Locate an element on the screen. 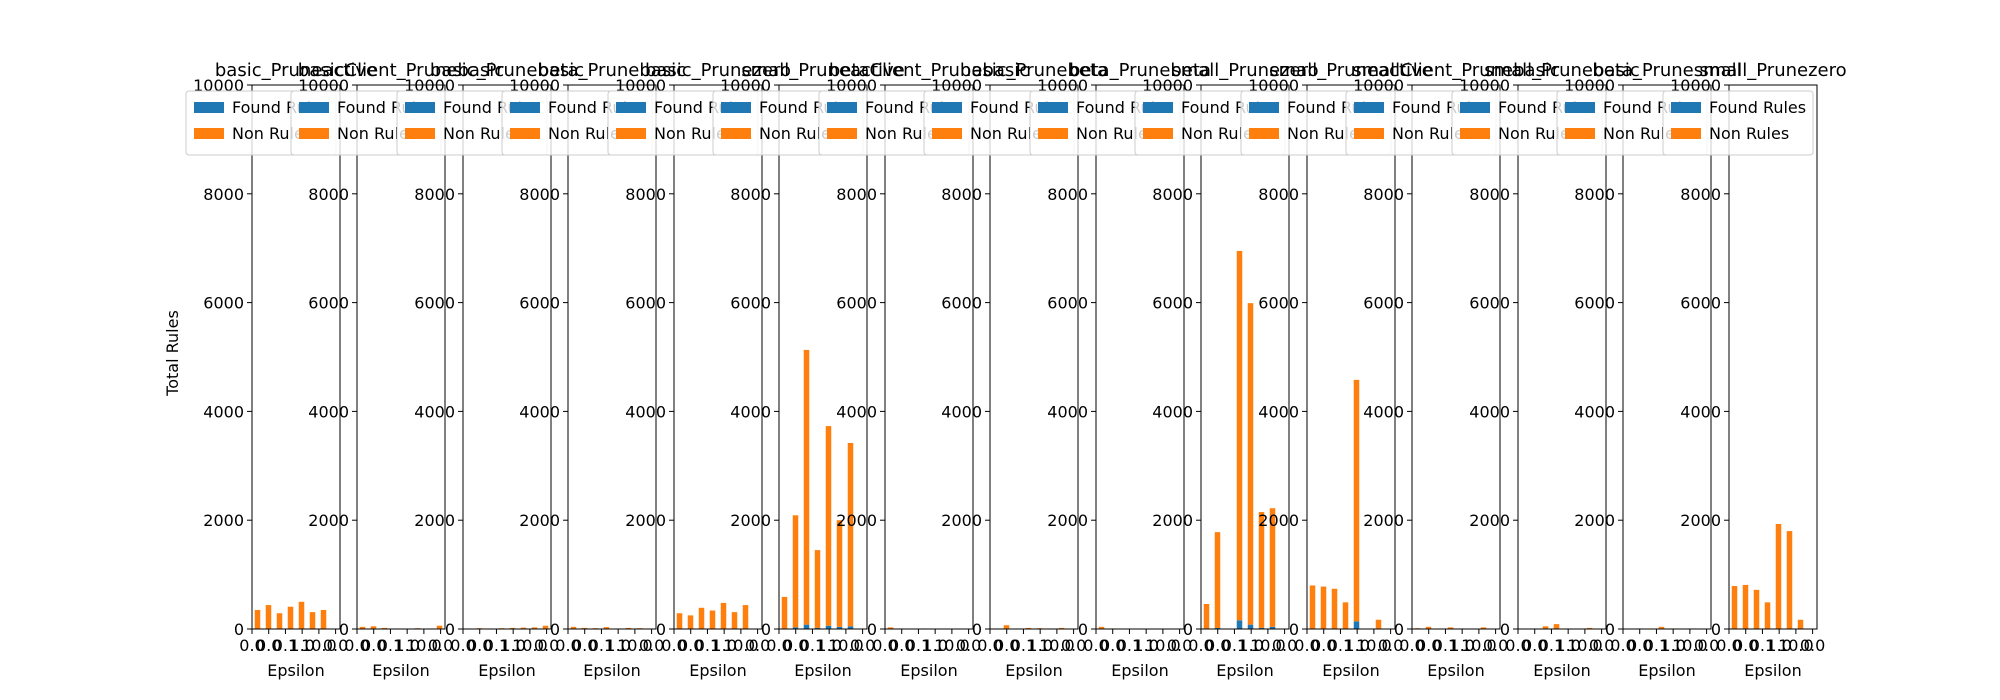 The width and height of the screenshot is (2000, 700). legend-label-found: Found Rules is located at coordinates (1757, 107).